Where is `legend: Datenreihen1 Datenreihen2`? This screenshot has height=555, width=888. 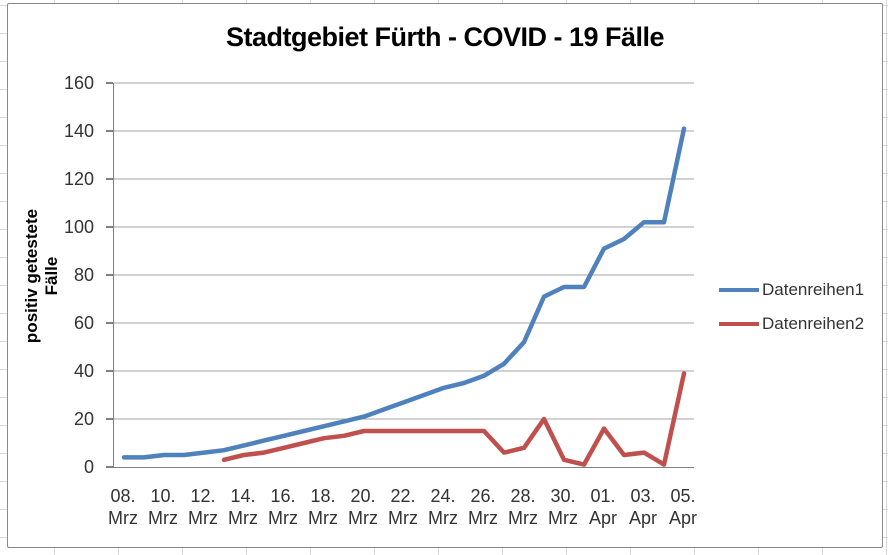
legend: Datenreihen1 Datenreihen2 is located at coordinates (791, 314).